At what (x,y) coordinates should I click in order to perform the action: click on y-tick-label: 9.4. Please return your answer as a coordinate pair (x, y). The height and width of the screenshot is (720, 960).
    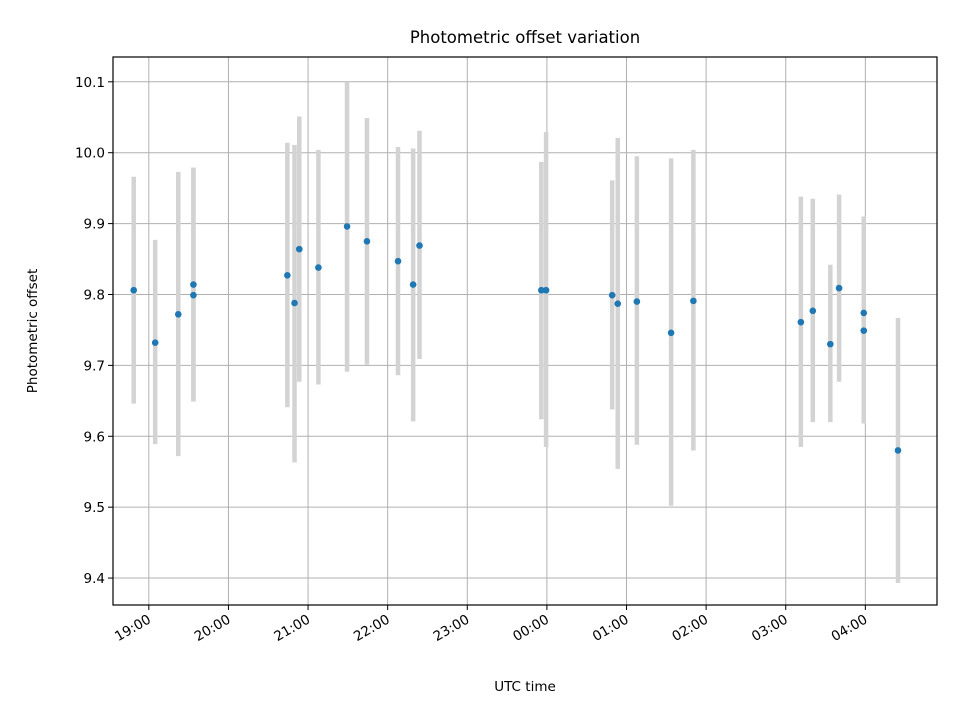
    Looking at the image, I should click on (94, 579).